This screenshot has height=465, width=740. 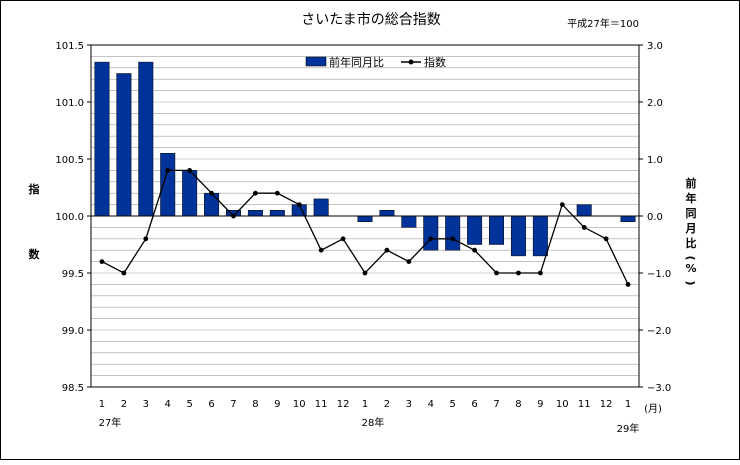 I want to click on right-axis-label-char: 年, so click(x=691, y=198).